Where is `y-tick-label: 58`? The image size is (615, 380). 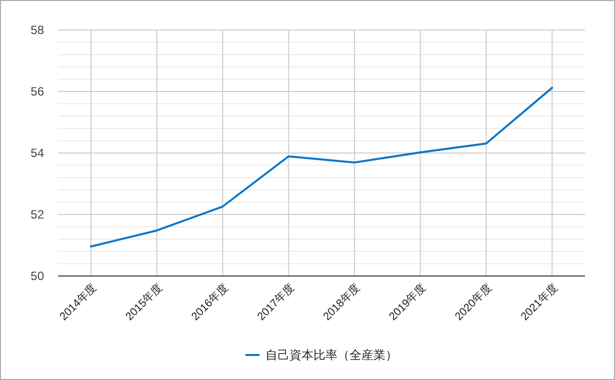
y-tick-label: 58 is located at coordinates (37, 30).